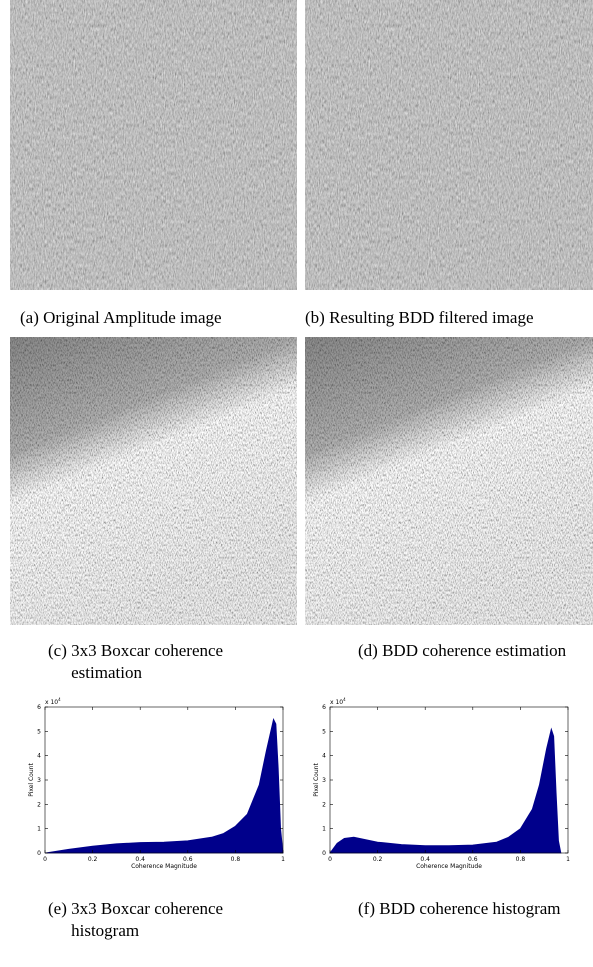 The image size is (593, 967). Describe the element at coordinates (470, 908) in the screenshot. I see `caption-text: BDD coherence histogram` at that location.